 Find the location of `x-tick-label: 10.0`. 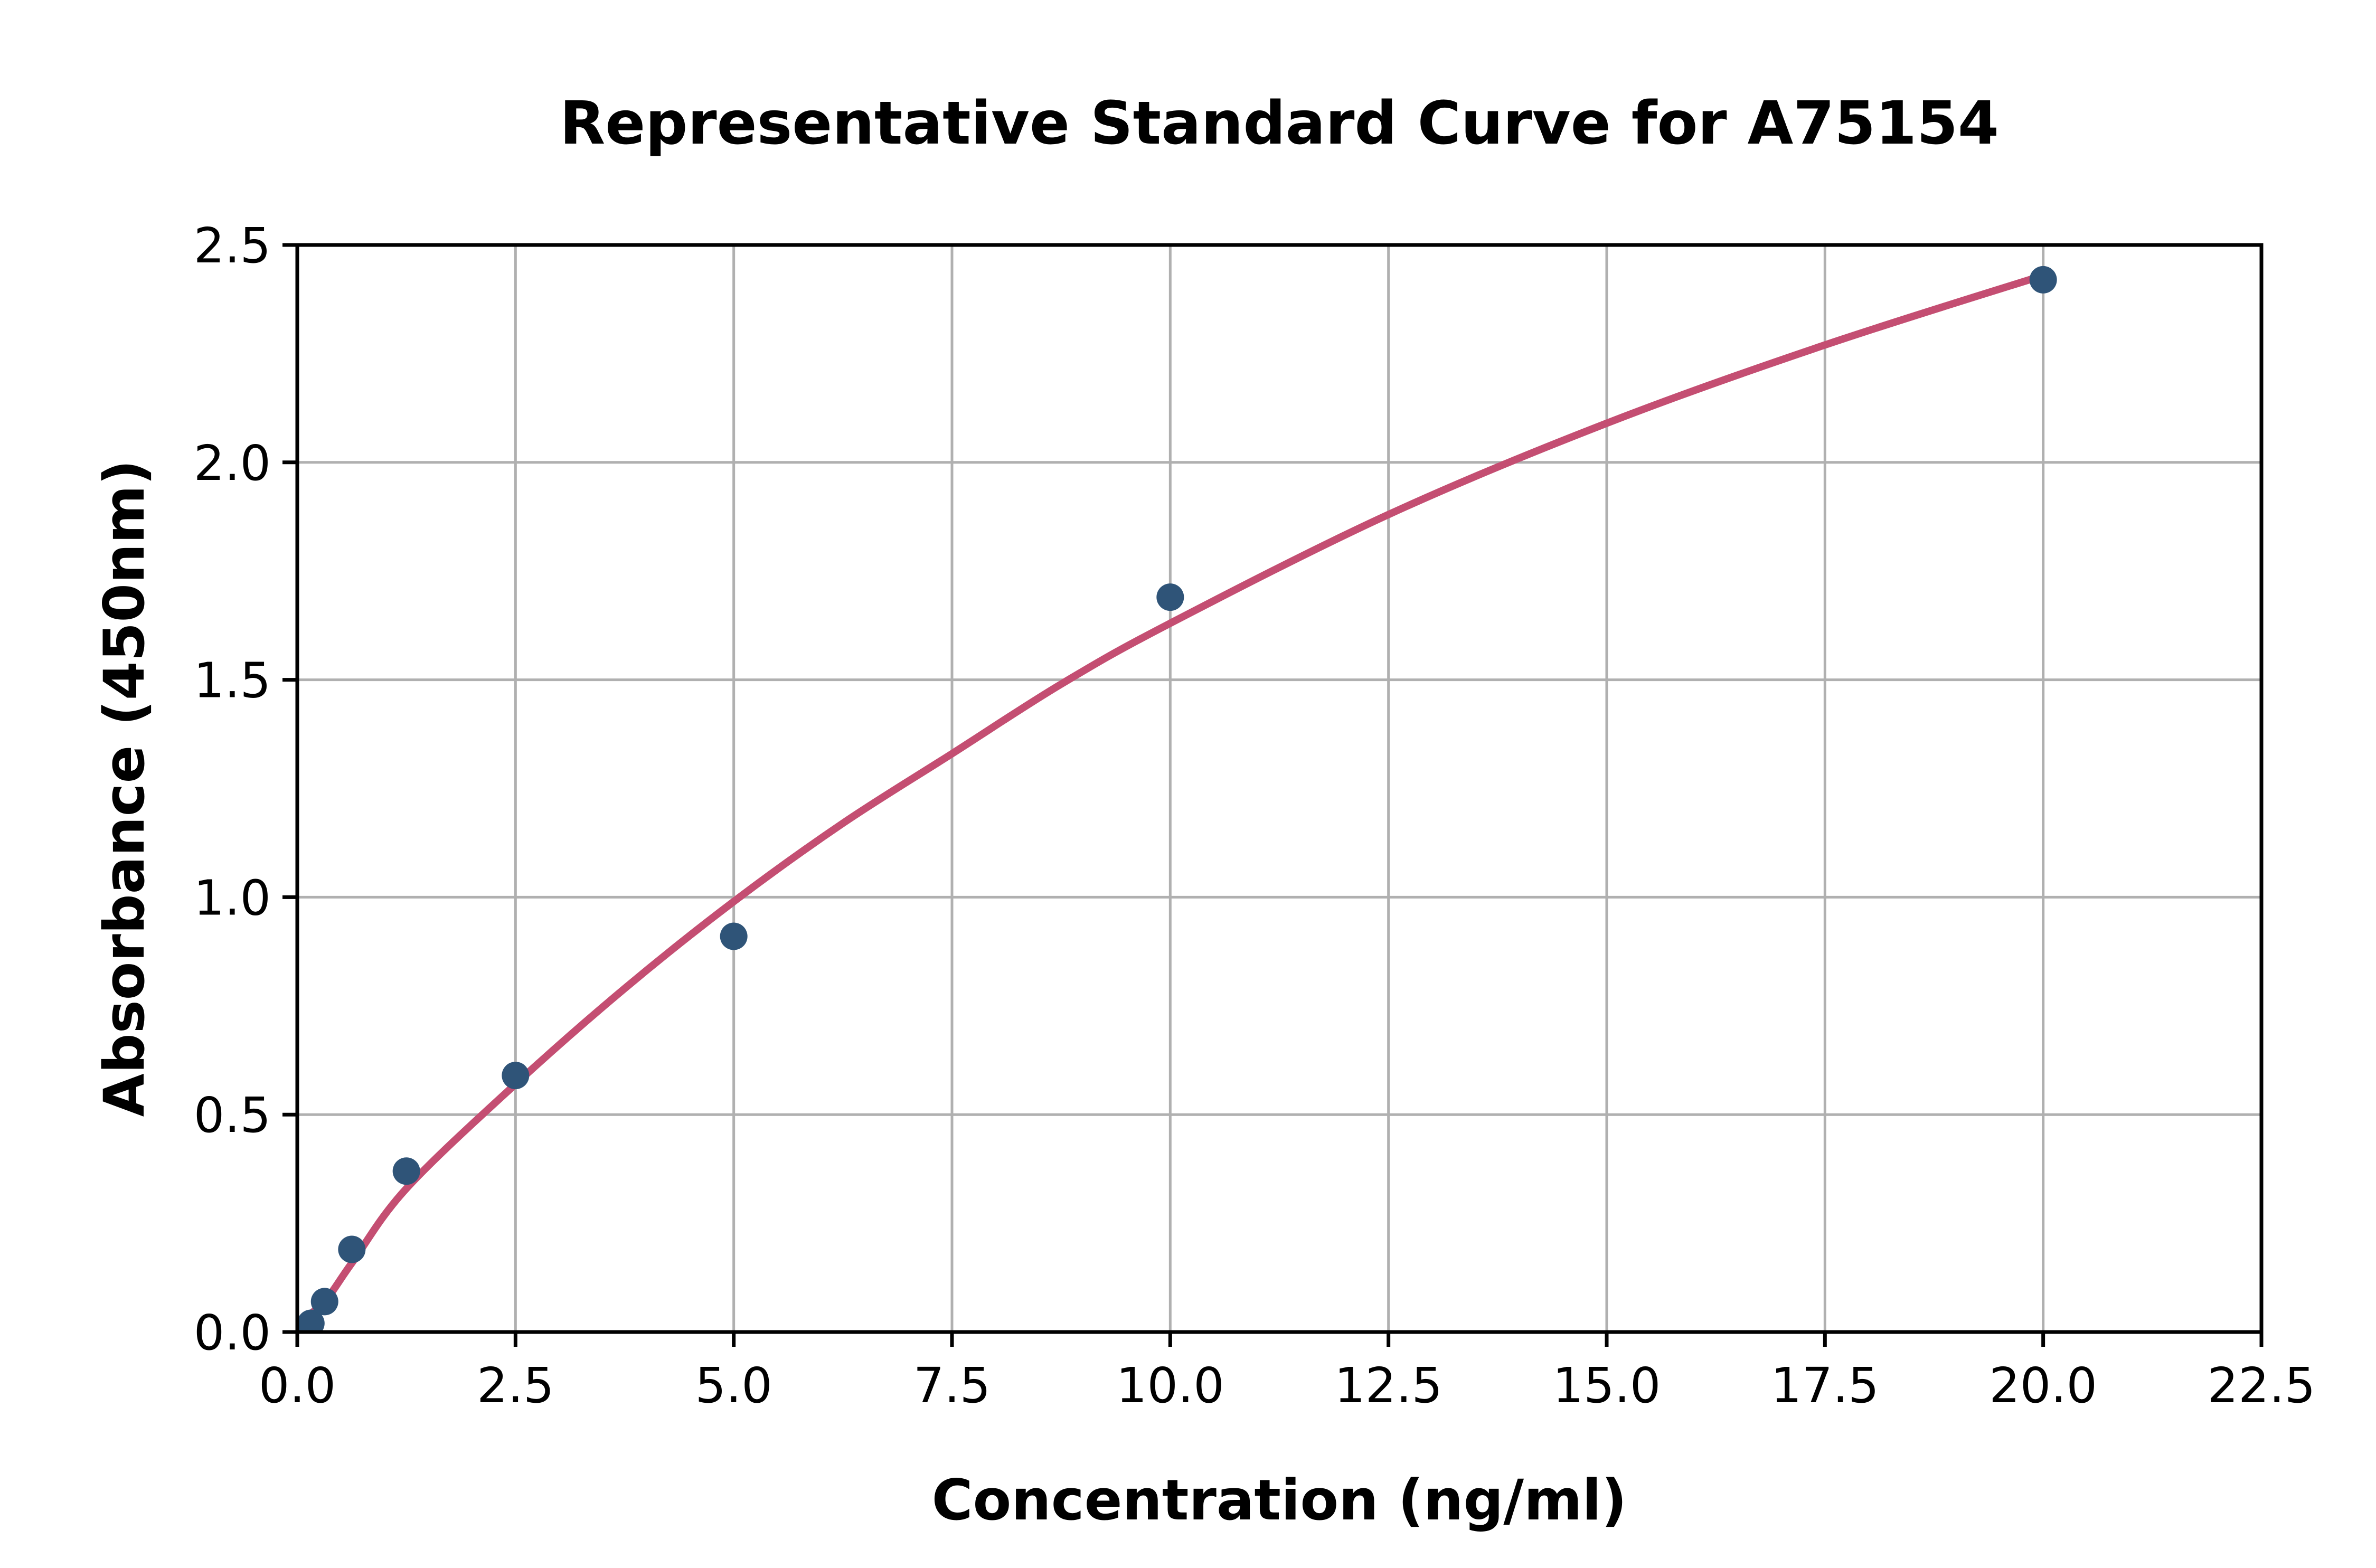

x-tick-label: 10.0 is located at coordinates (1170, 1385).